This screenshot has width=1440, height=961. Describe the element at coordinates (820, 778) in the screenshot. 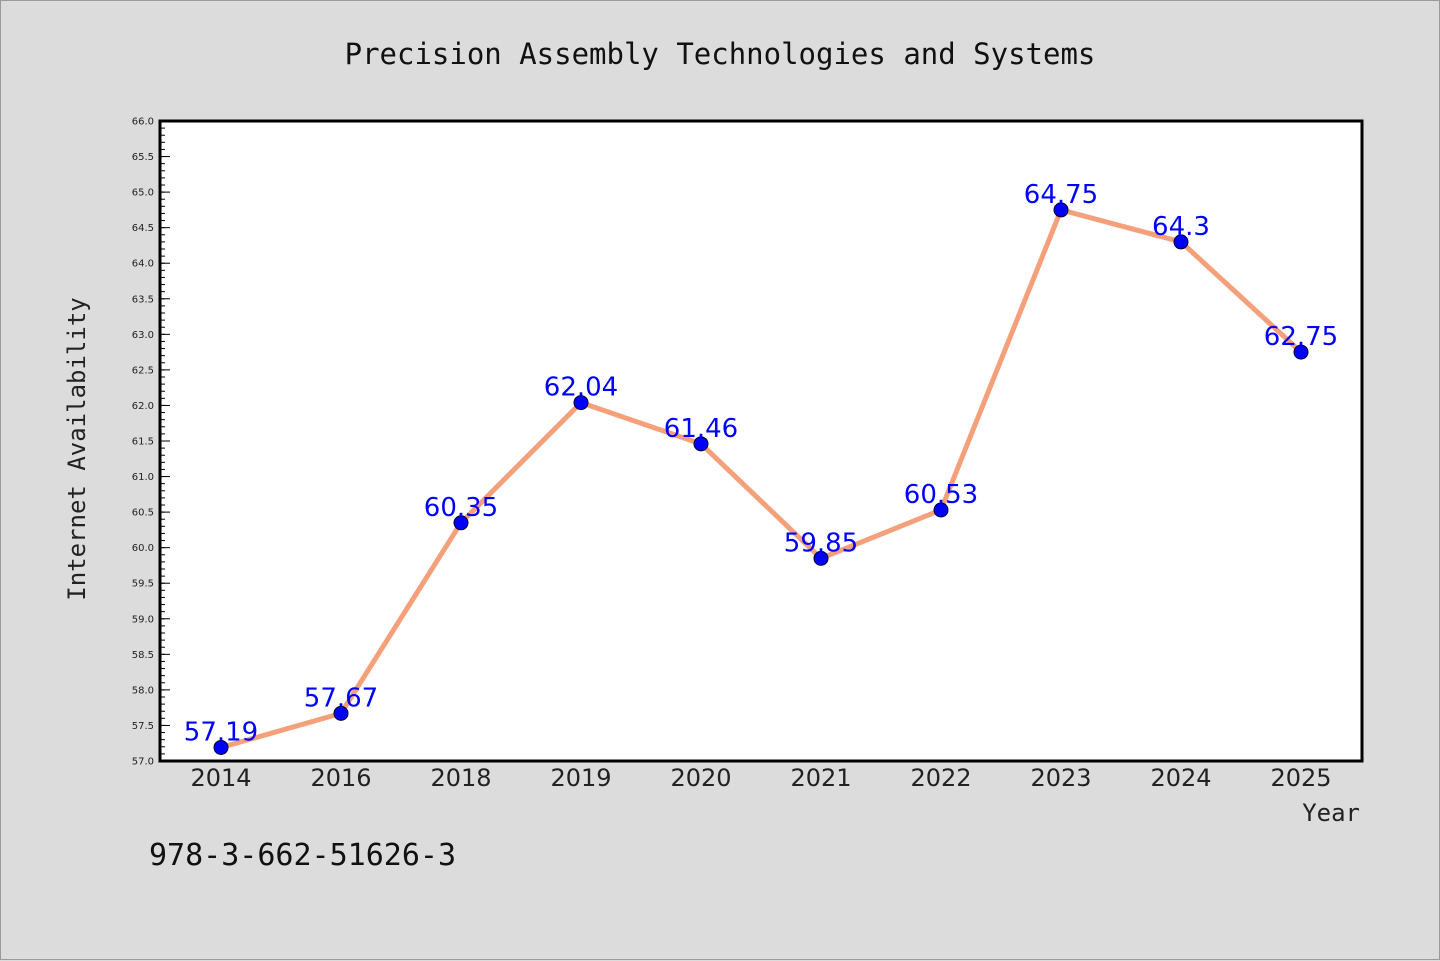

I see `x-tick-label: 2021` at that location.